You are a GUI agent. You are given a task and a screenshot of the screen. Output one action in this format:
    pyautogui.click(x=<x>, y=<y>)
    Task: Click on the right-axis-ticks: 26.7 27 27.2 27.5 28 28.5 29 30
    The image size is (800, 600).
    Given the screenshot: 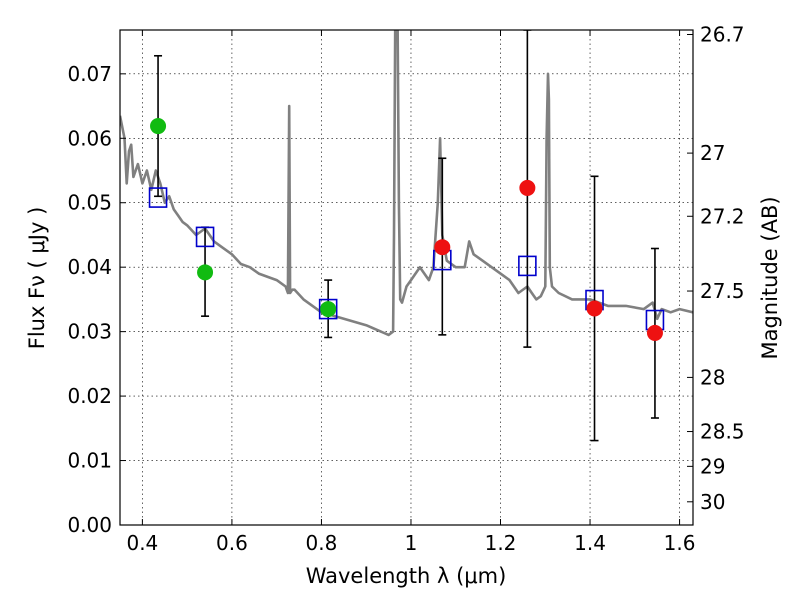 What is the action you would take?
    pyautogui.click(x=716, y=268)
    